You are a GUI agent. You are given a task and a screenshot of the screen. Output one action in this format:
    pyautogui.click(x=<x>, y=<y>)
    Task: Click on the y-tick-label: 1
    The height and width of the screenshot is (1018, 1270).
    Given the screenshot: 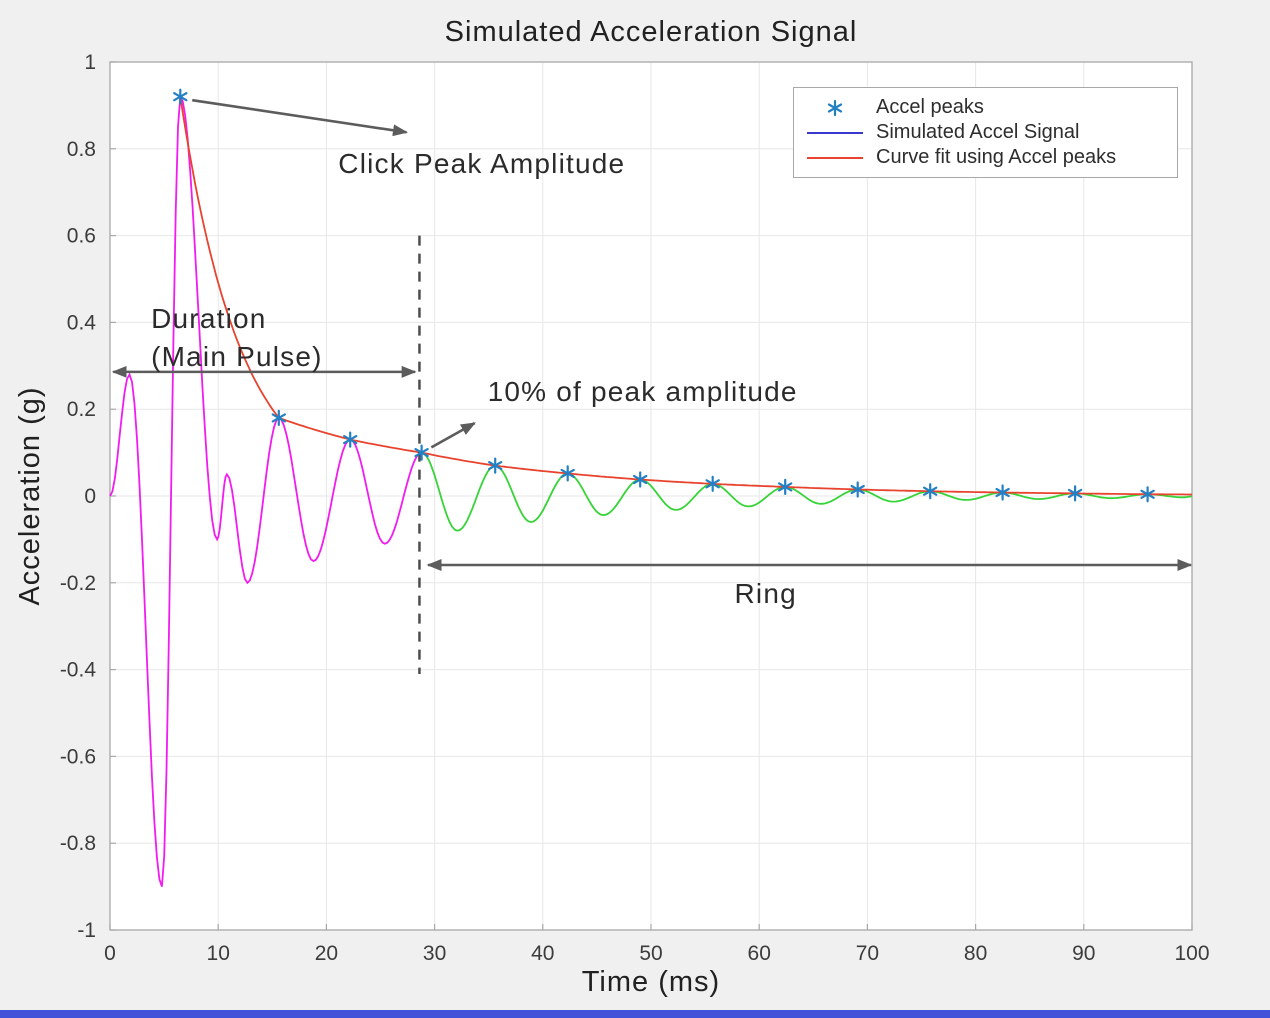 What is the action you would take?
    pyautogui.click(x=90, y=62)
    